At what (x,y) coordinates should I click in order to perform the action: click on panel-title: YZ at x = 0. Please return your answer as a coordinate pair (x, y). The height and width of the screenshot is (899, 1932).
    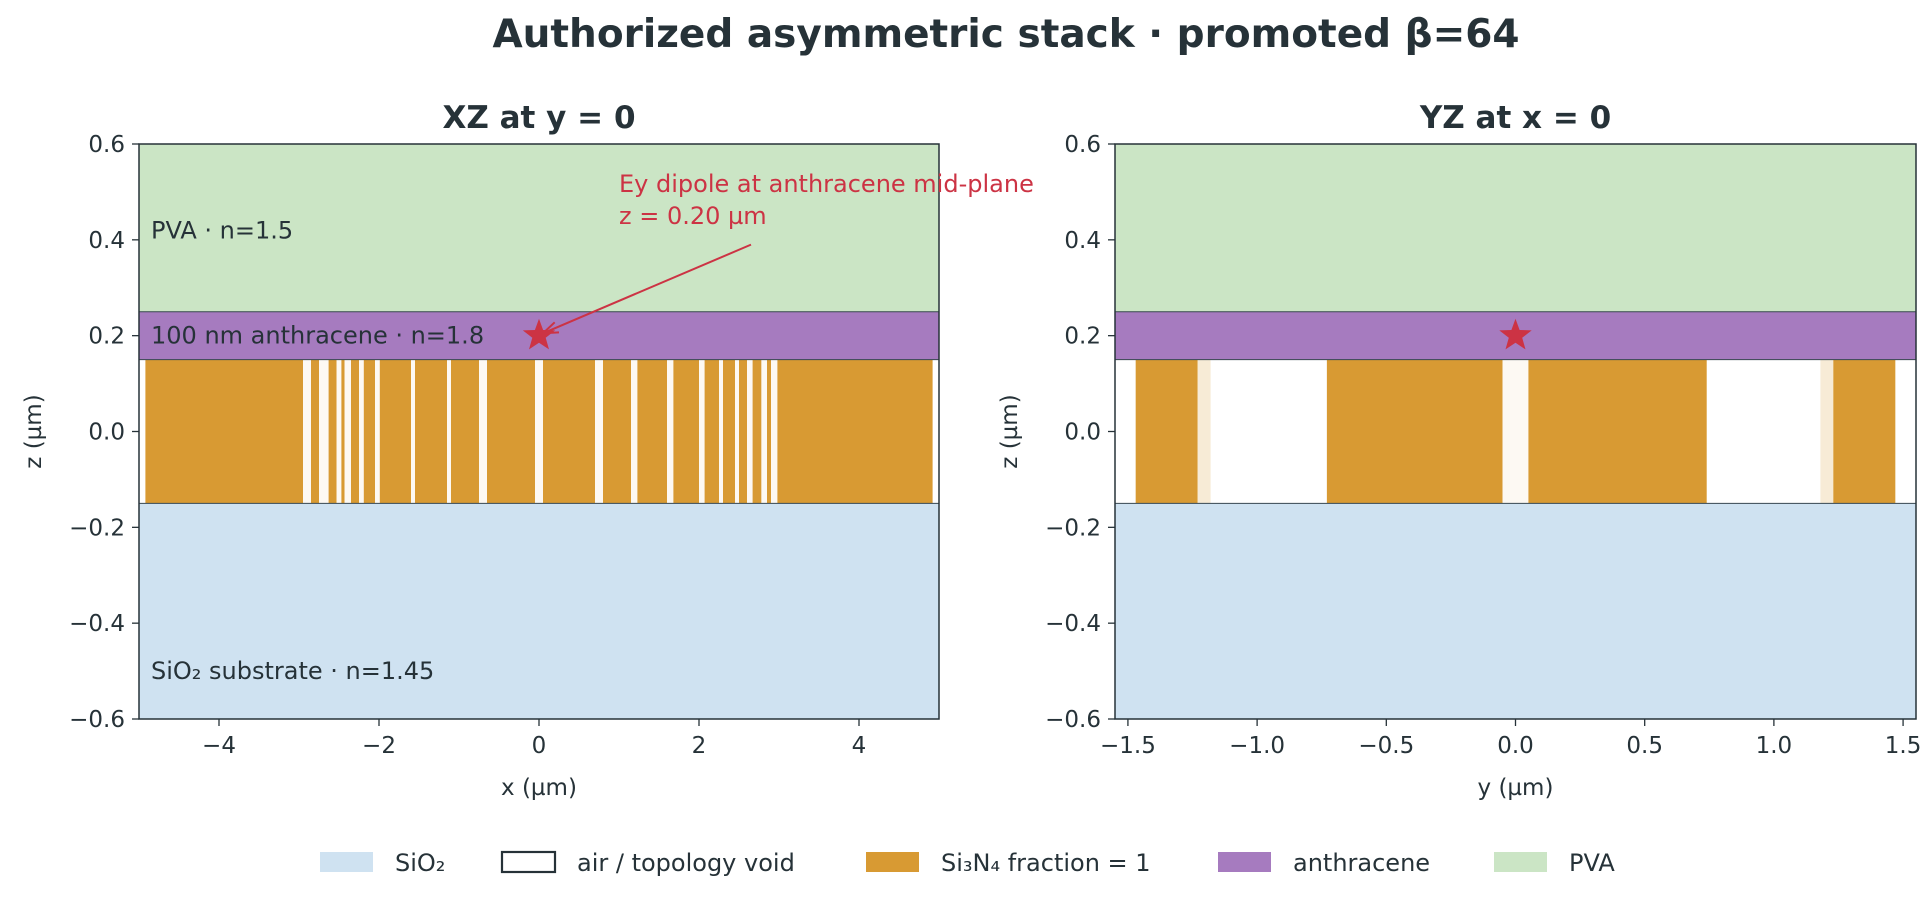
    Looking at the image, I should click on (1515, 118).